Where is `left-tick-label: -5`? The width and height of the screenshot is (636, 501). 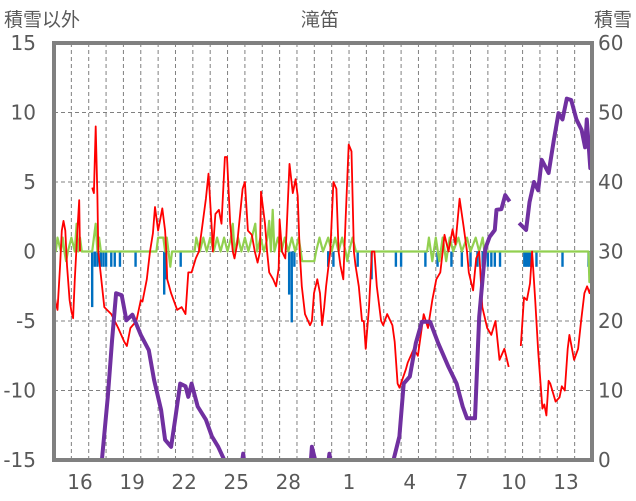 left-tick-label: -5 is located at coordinates (26, 321).